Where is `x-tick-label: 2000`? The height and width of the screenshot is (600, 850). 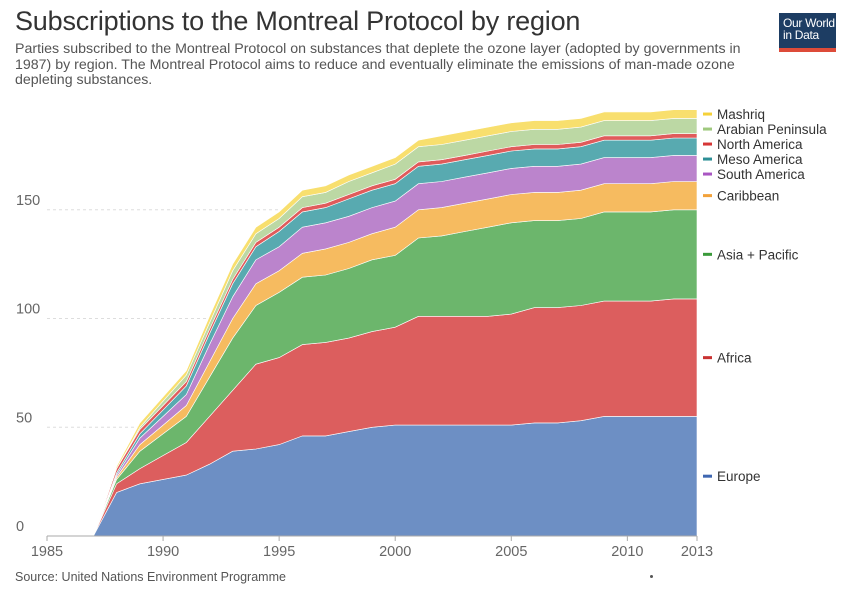
x-tick-label: 2000 is located at coordinates (395, 552).